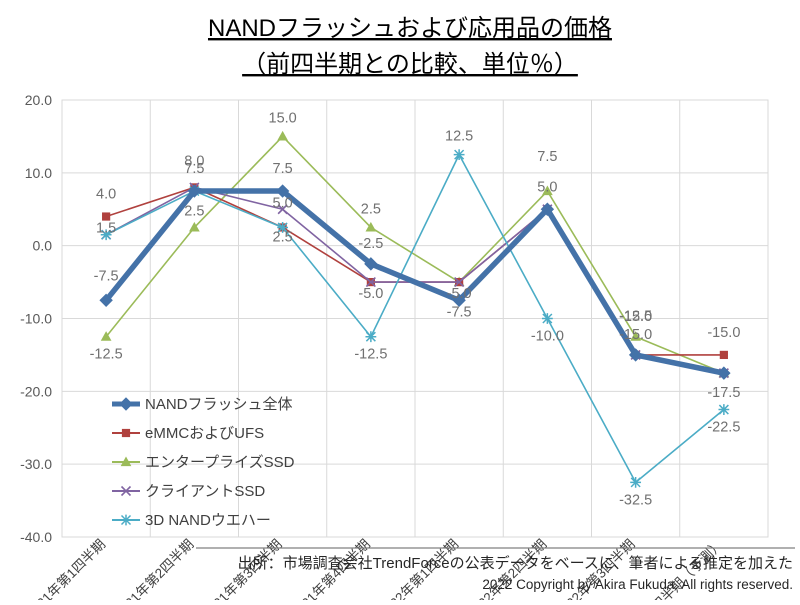 Image resolution: width=800 pixels, height=605 pixels. I want to click on data-point-label: 12.5, so click(459, 137).